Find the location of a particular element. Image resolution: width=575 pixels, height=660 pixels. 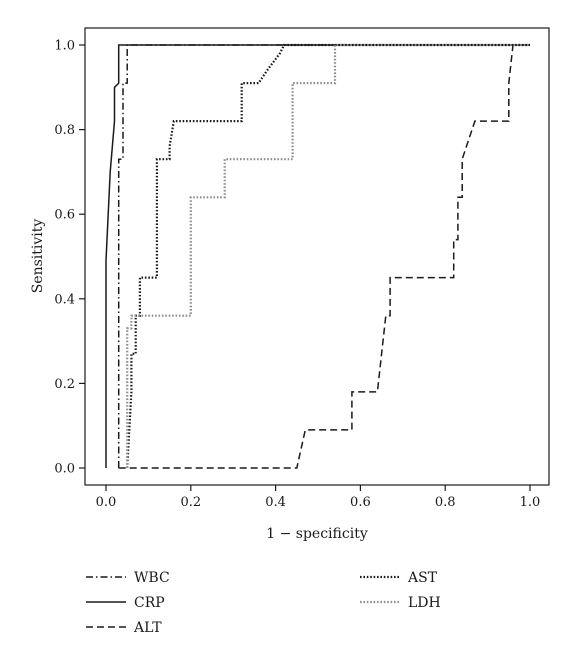

legend-label-crp: CRP is located at coordinates (149, 603).